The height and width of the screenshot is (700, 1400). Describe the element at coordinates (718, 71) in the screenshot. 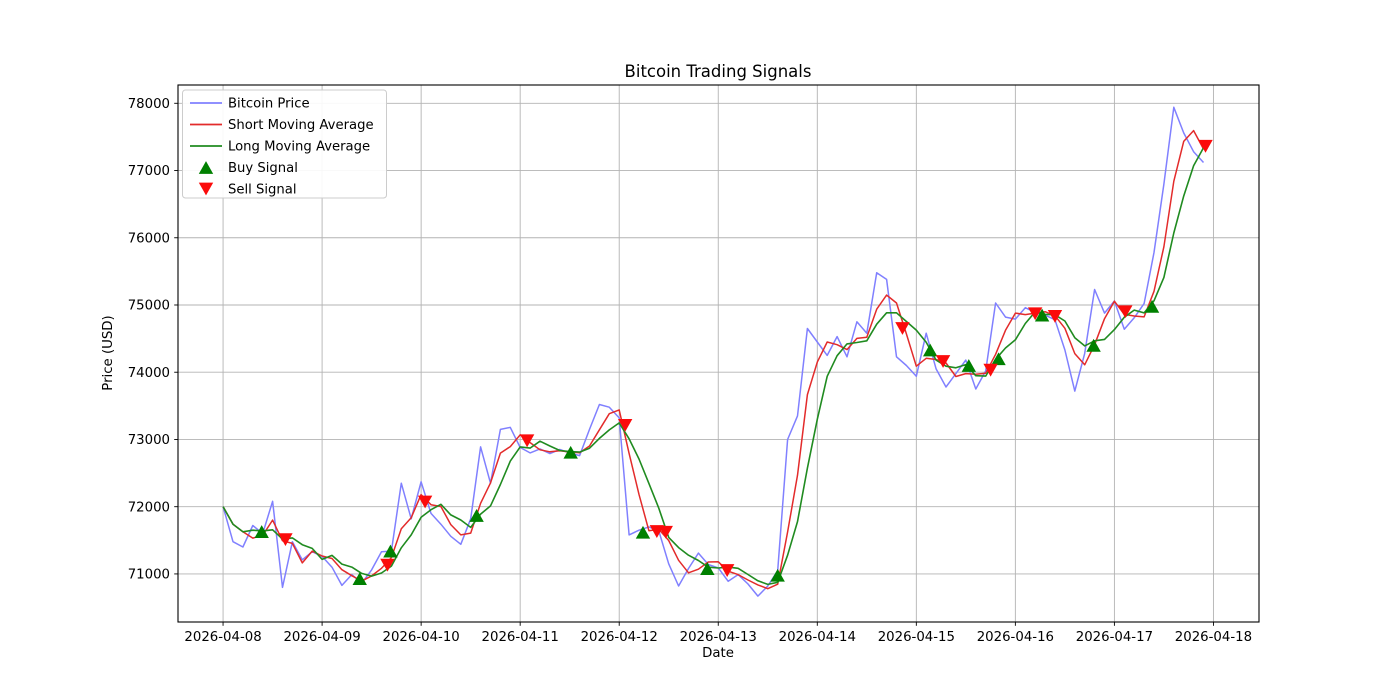

I see `chart-title: Bitcoin Trading Signals` at that location.